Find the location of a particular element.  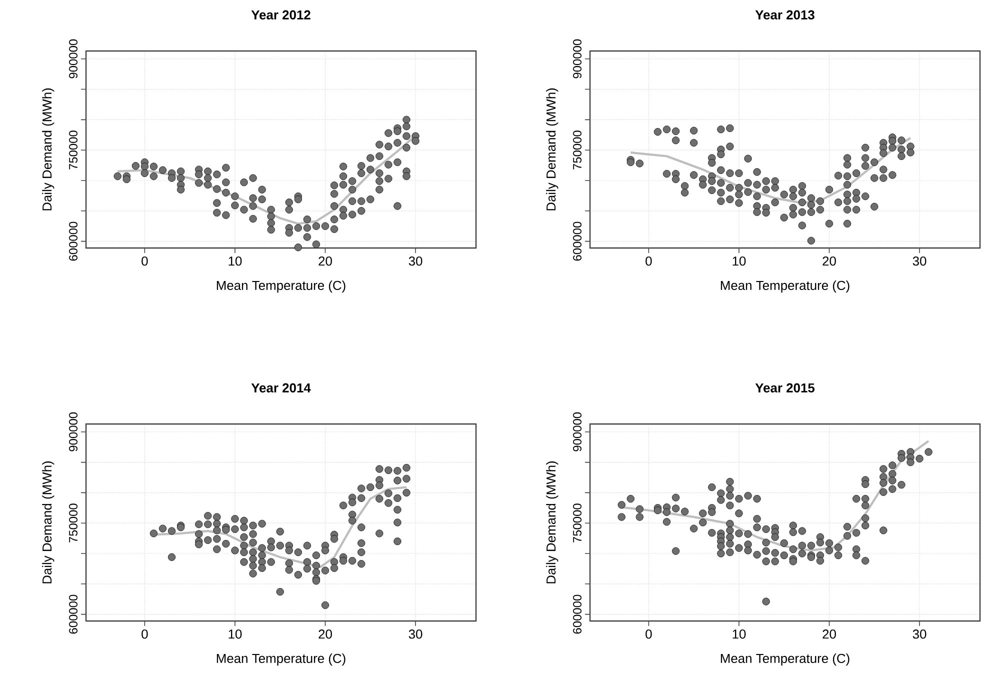

chart-title: Year 2014 is located at coordinates (281, 387).